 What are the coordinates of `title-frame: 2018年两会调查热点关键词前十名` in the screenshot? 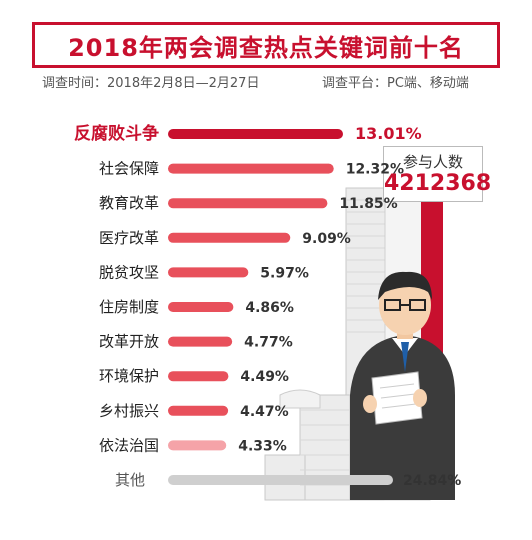 It's located at (266, 45).